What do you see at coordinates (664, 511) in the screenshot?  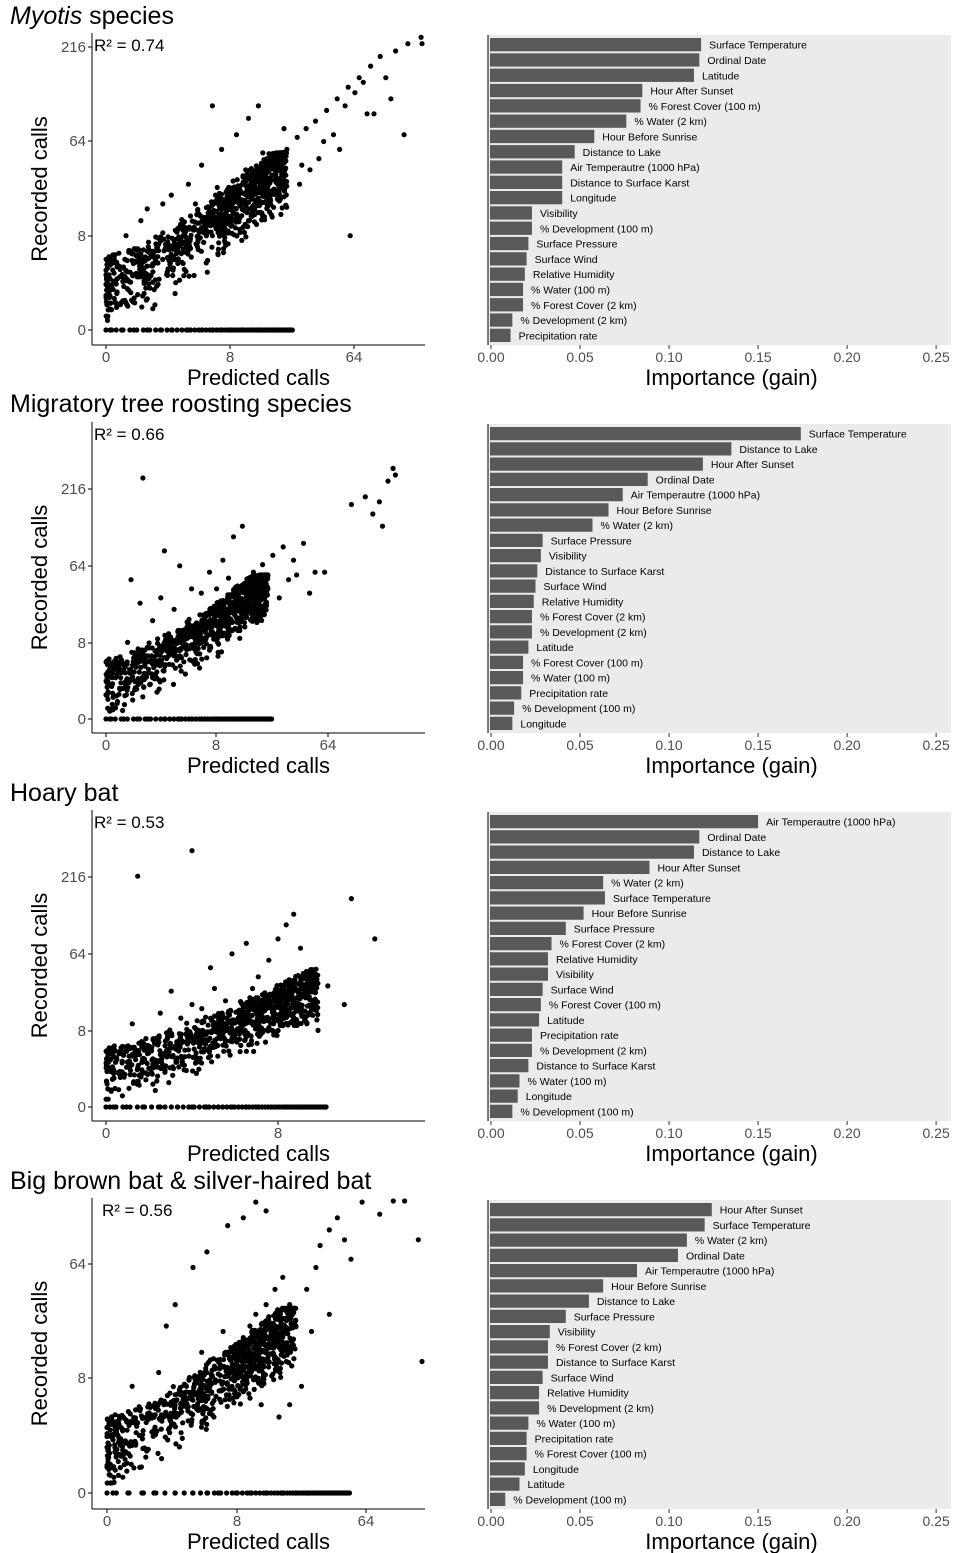 I see `bar-label: Hour Before Sunrise` at bounding box center [664, 511].